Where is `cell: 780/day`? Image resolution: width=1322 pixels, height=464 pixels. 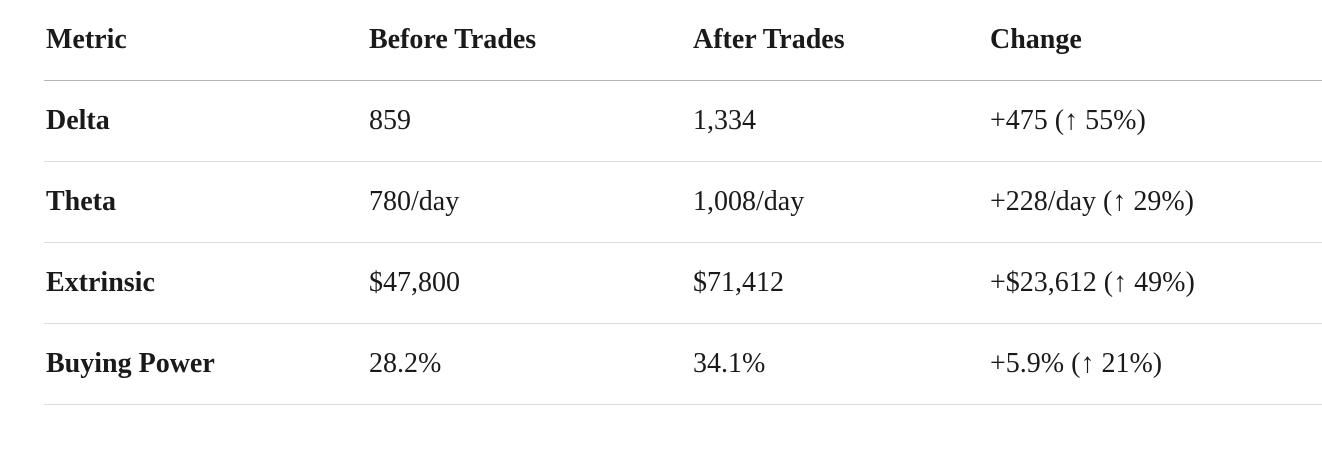 cell: 780/day is located at coordinates (529, 202).